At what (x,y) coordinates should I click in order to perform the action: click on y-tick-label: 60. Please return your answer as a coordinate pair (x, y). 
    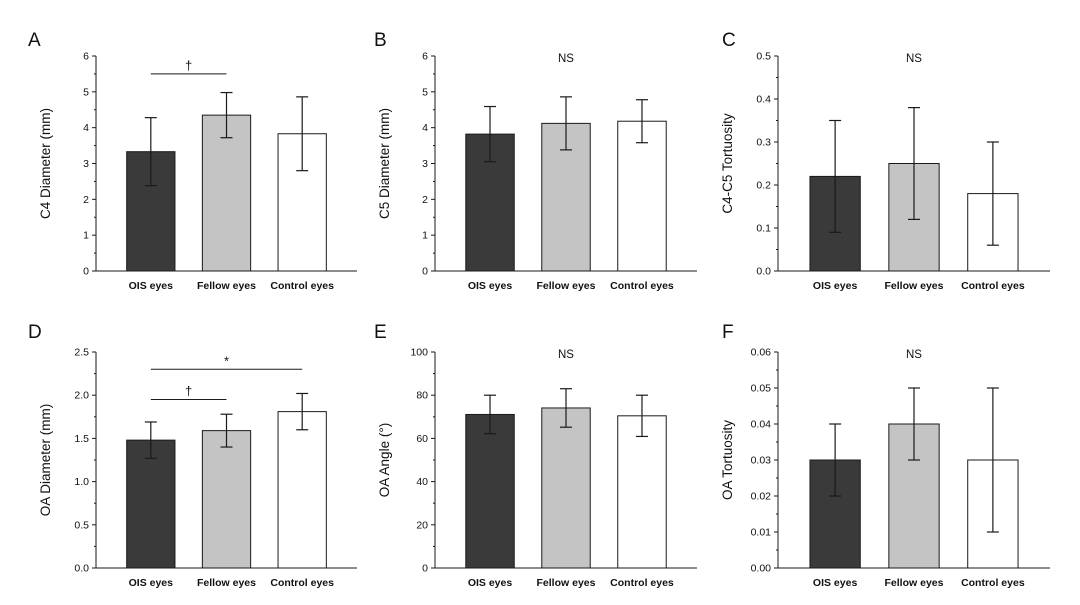
    Looking at the image, I should click on (422, 439).